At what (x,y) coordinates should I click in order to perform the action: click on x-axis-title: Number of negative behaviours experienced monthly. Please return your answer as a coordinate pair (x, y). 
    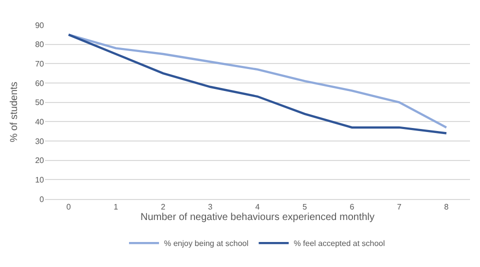
    Looking at the image, I should click on (257, 218).